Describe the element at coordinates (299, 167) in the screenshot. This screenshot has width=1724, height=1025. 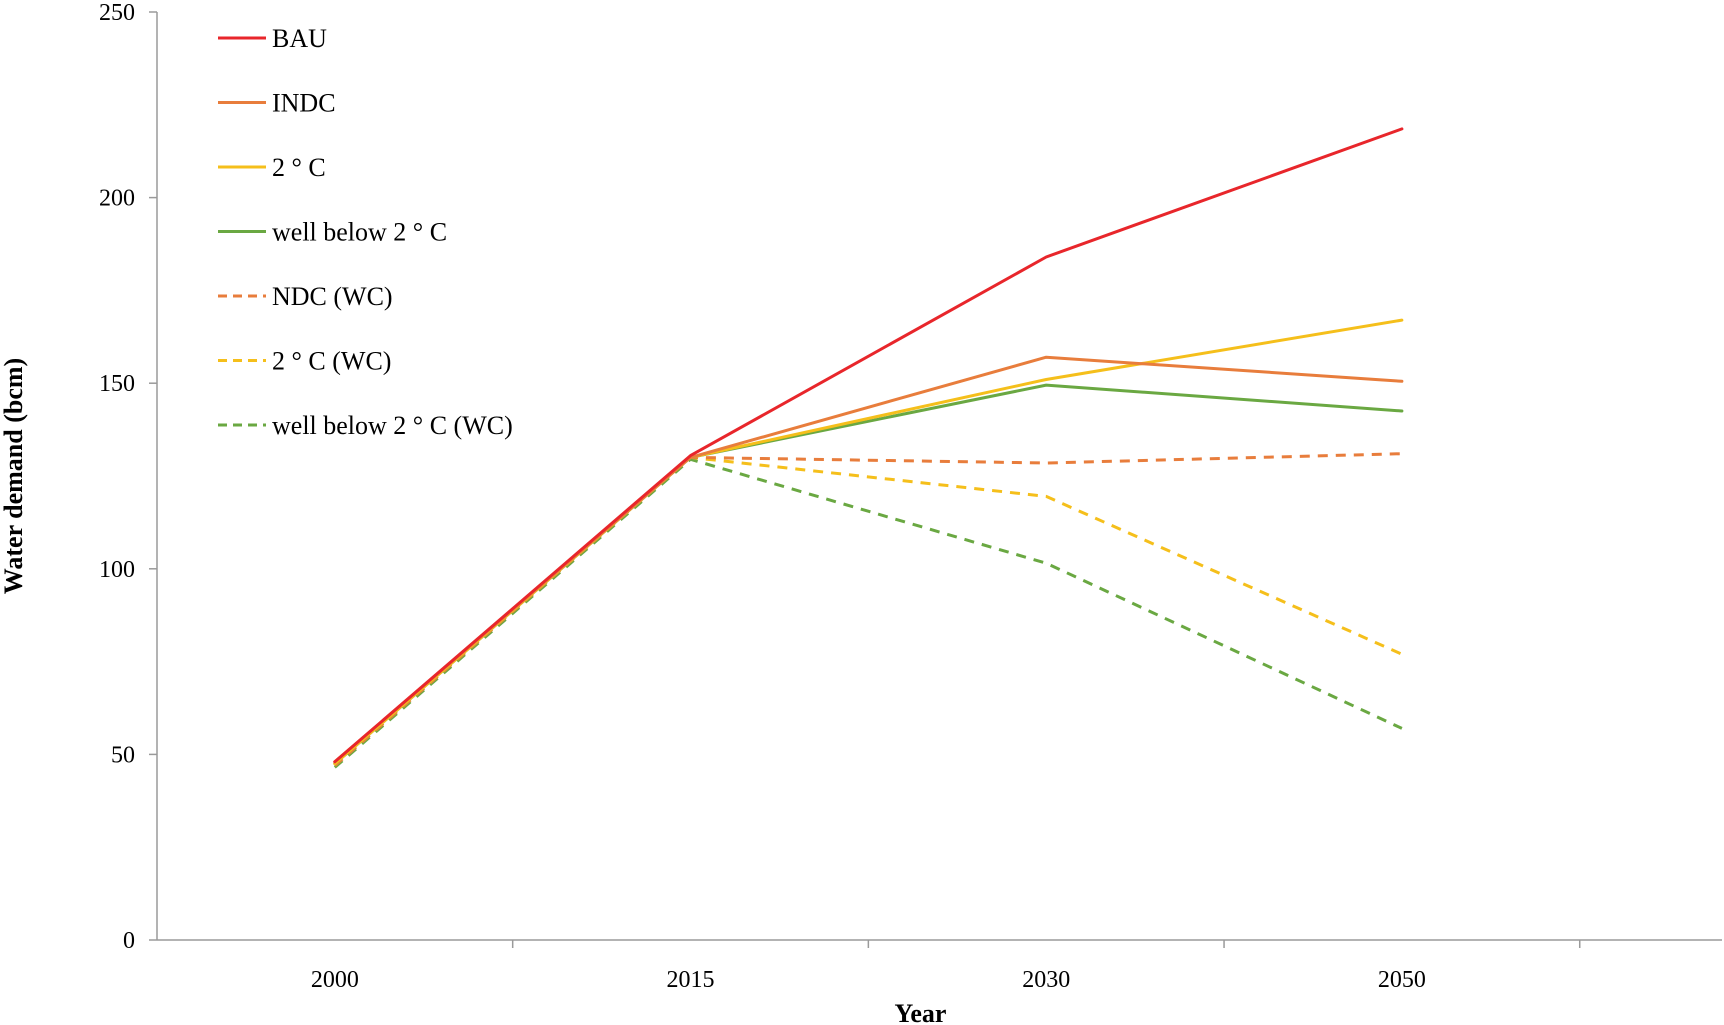
I see `legend-label: 2 ° C` at that location.